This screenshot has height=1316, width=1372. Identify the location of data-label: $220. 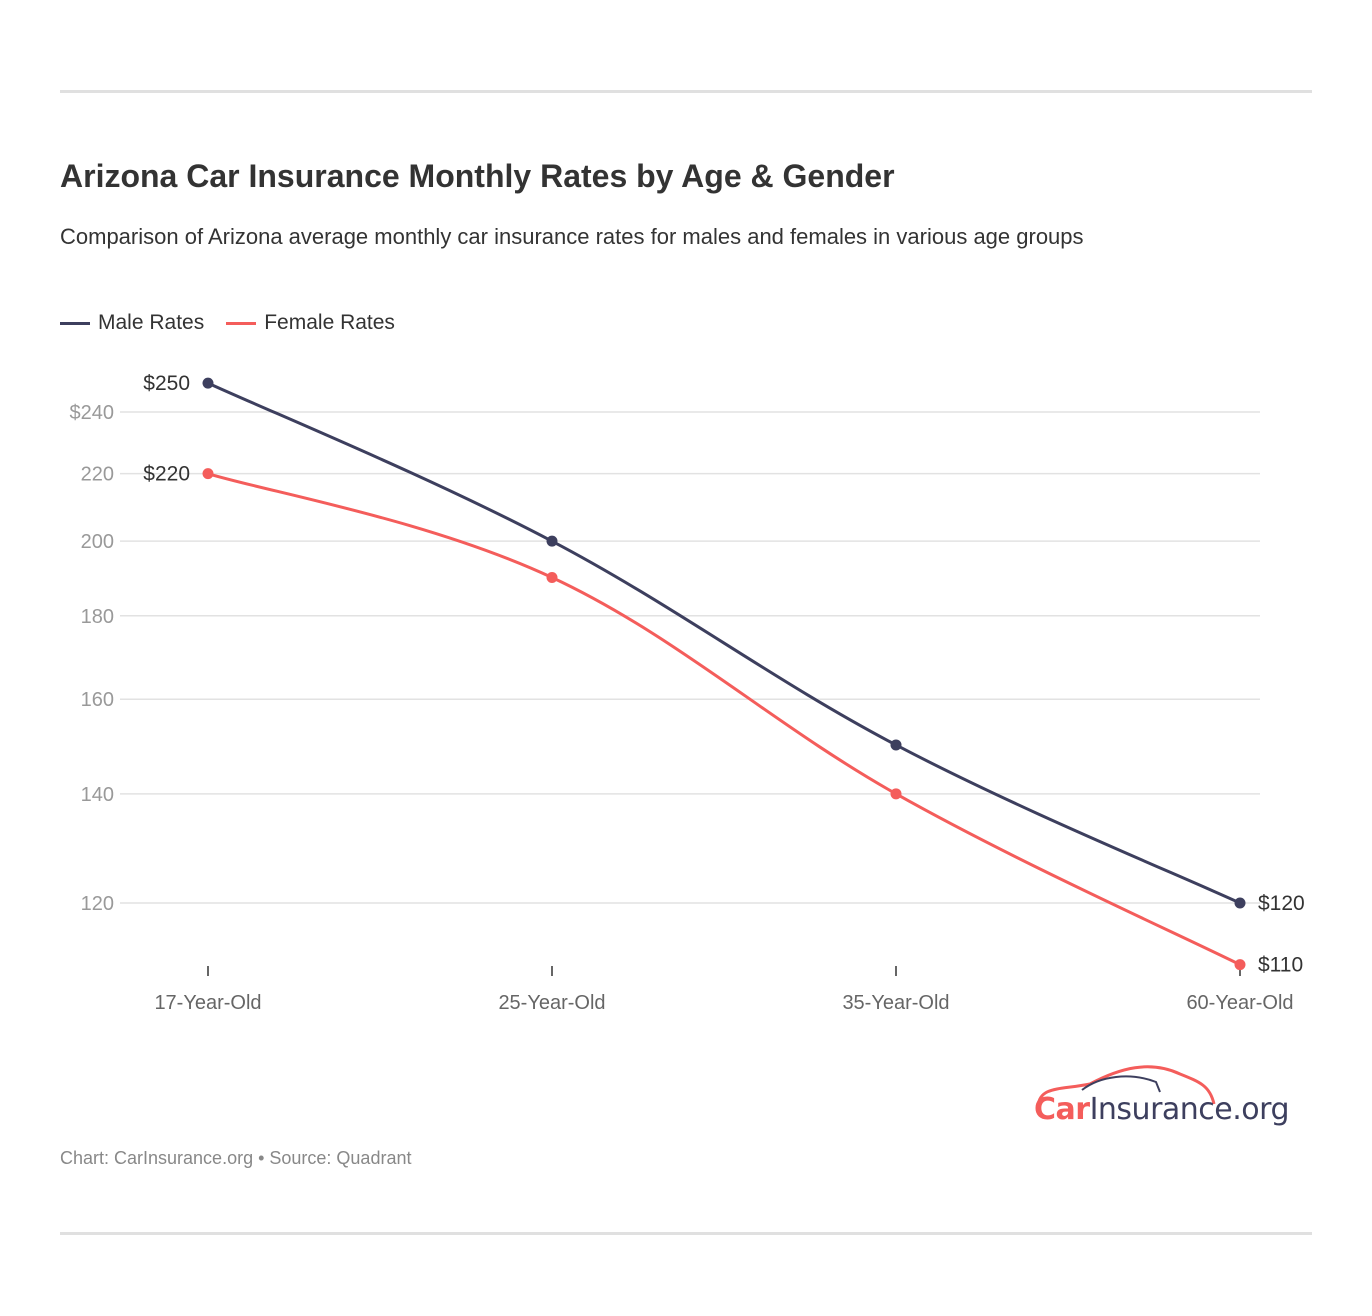
(166, 474).